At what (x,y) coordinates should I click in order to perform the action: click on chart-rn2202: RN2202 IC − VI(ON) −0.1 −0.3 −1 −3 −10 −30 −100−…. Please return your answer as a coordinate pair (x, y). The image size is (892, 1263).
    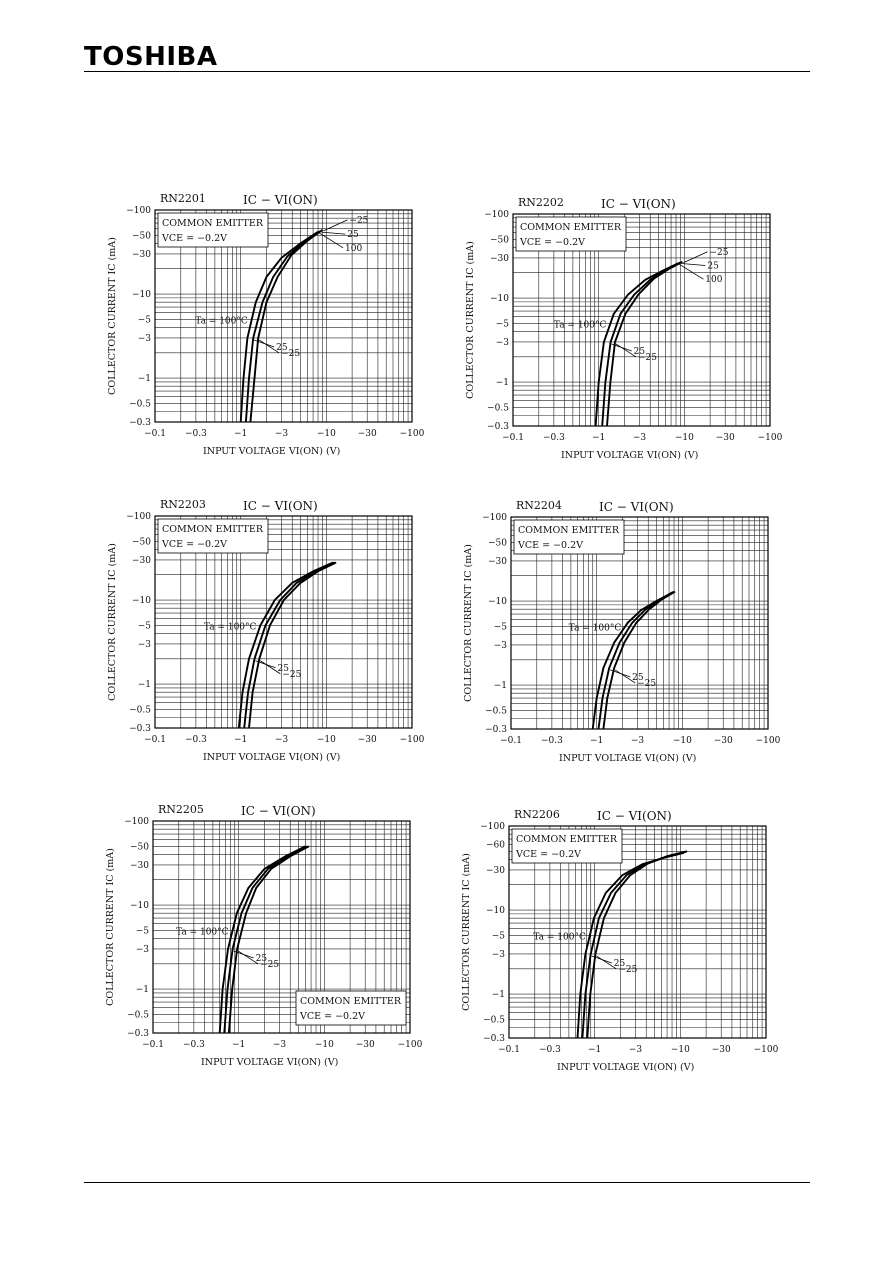
    Looking at the image, I should click on (623, 335).